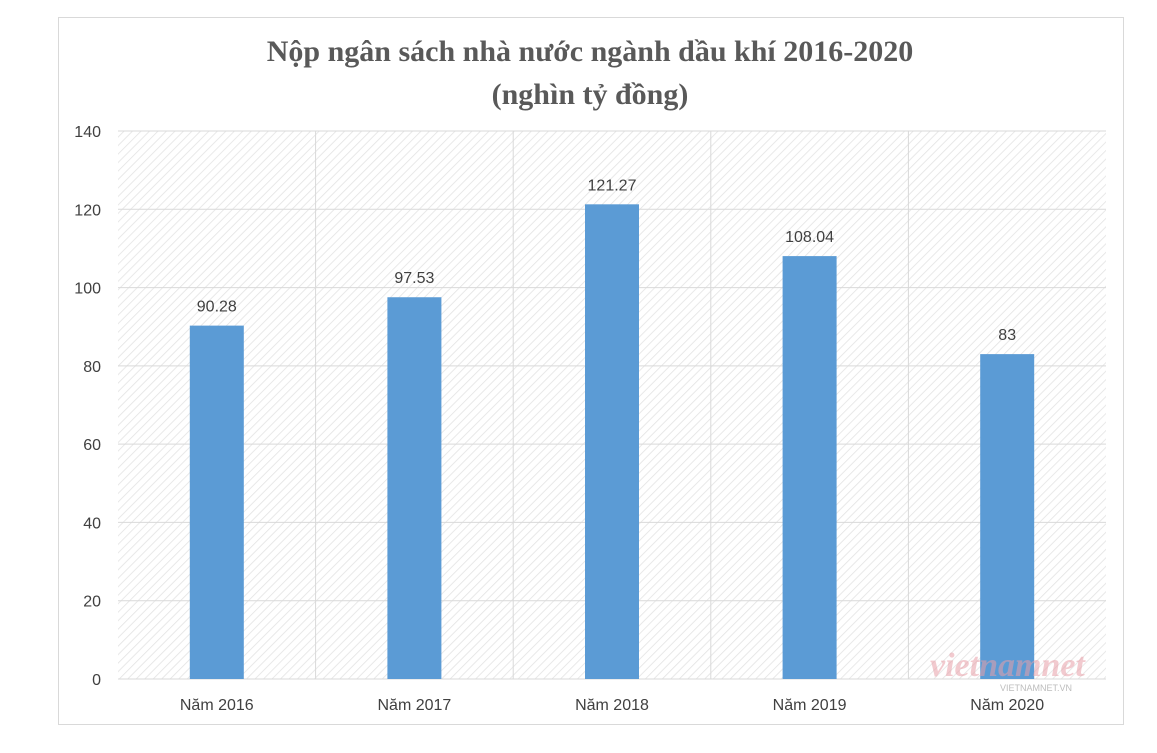  I want to click on x-axis-categories: Năm 2016 Năm 2017 Năm 2018 Năm 2019 Năm 2020, so click(612, 705).